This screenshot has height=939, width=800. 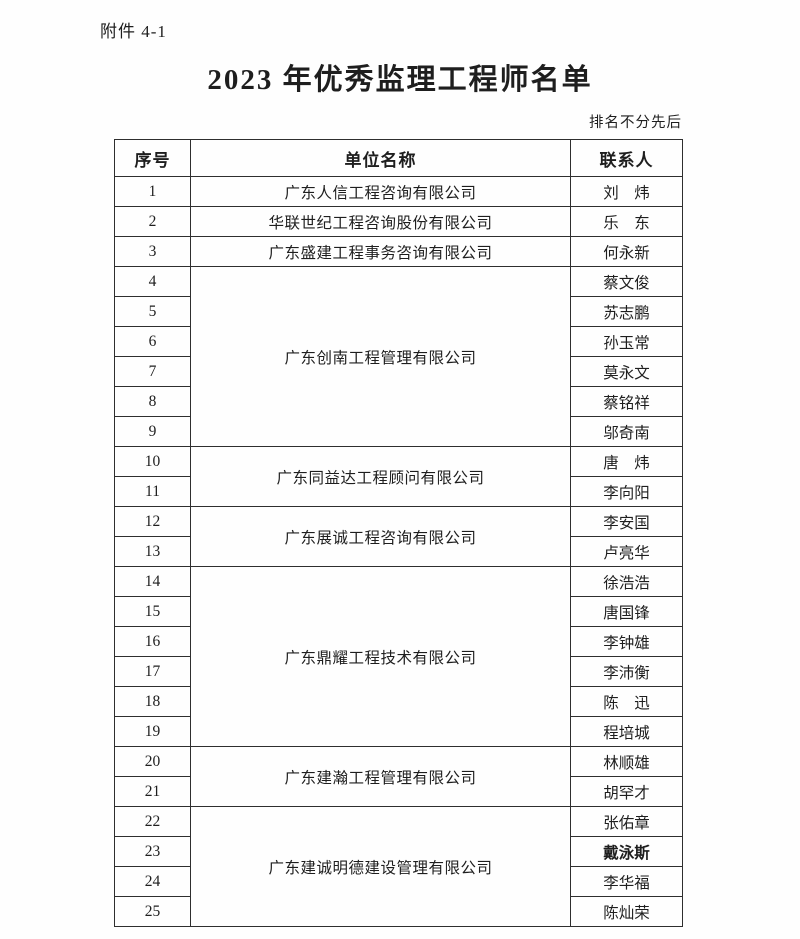 What do you see at coordinates (626, 461) in the screenshot?
I see `contact-name-cell: 唐 炜` at bounding box center [626, 461].